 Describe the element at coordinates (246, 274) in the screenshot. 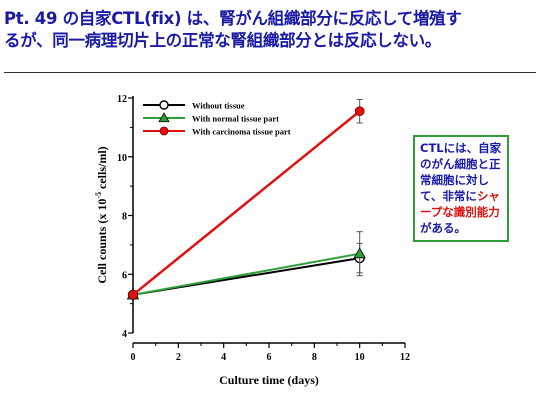

I see `series-line-normal` at that location.